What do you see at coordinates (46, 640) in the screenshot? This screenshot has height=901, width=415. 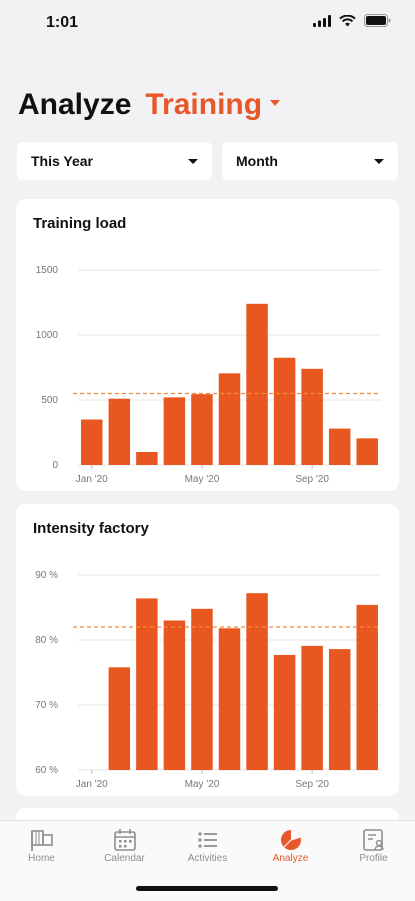 I see `y-tick-label: 80 %` at bounding box center [46, 640].